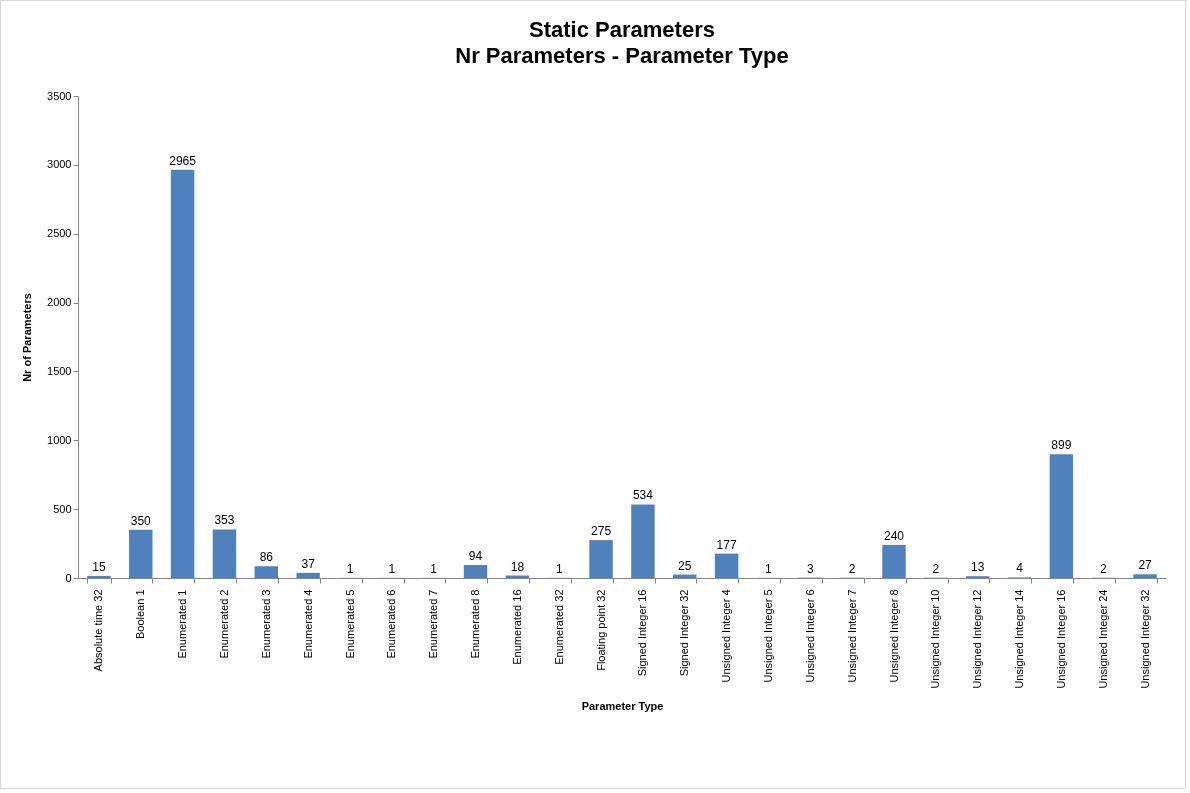 Image resolution: width=1190 pixels, height=793 pixels. What do you see at coordinates (977, 639) in the screenshot?
I see `x-tick-label: Unsigned Integer 12` at bounding box center [977, 639].